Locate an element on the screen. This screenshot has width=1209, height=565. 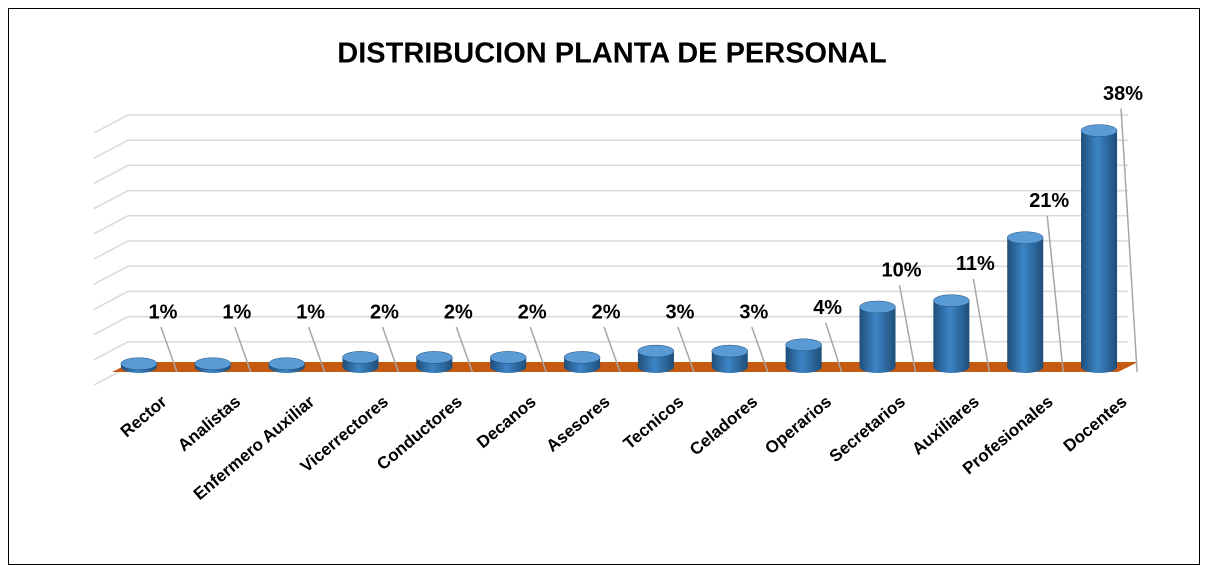
value-label: 10% is located at coordinates (901, 270).